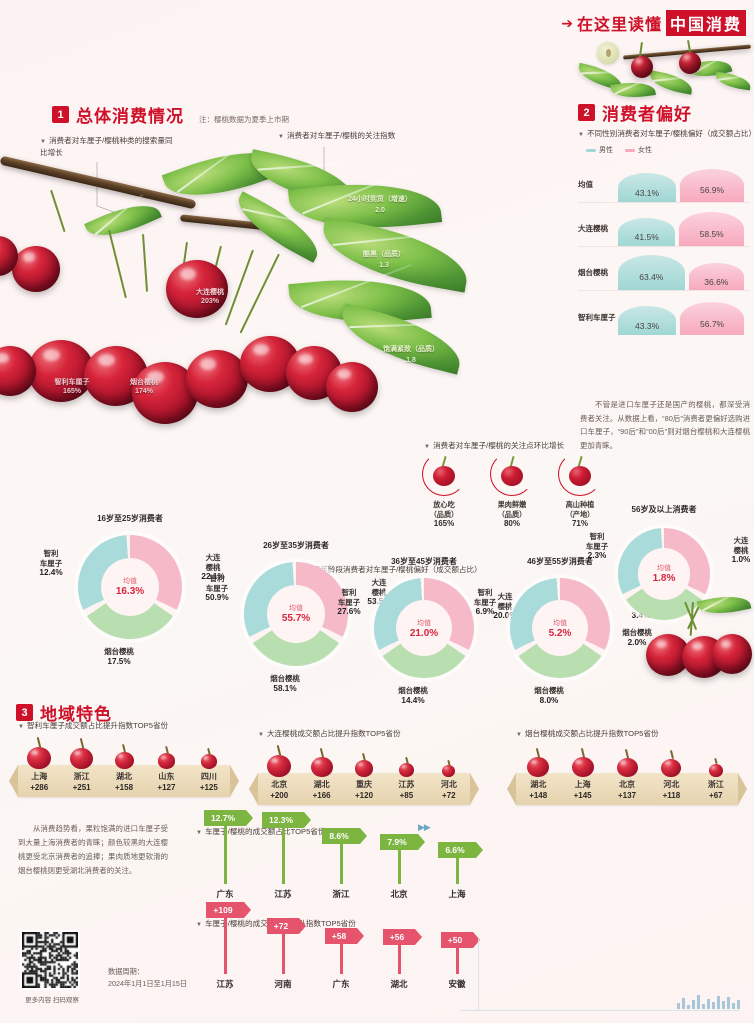 This screenshot has width=754, height=1023. I want to click on banner-cell: 湖北 +158, so click(124, 781).